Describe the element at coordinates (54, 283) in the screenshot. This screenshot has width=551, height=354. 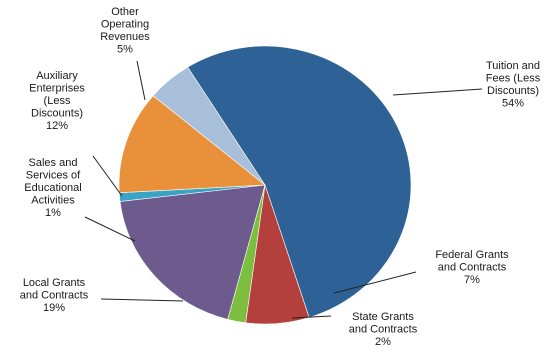
I see `slice-label-line: Local Grants` at that location.